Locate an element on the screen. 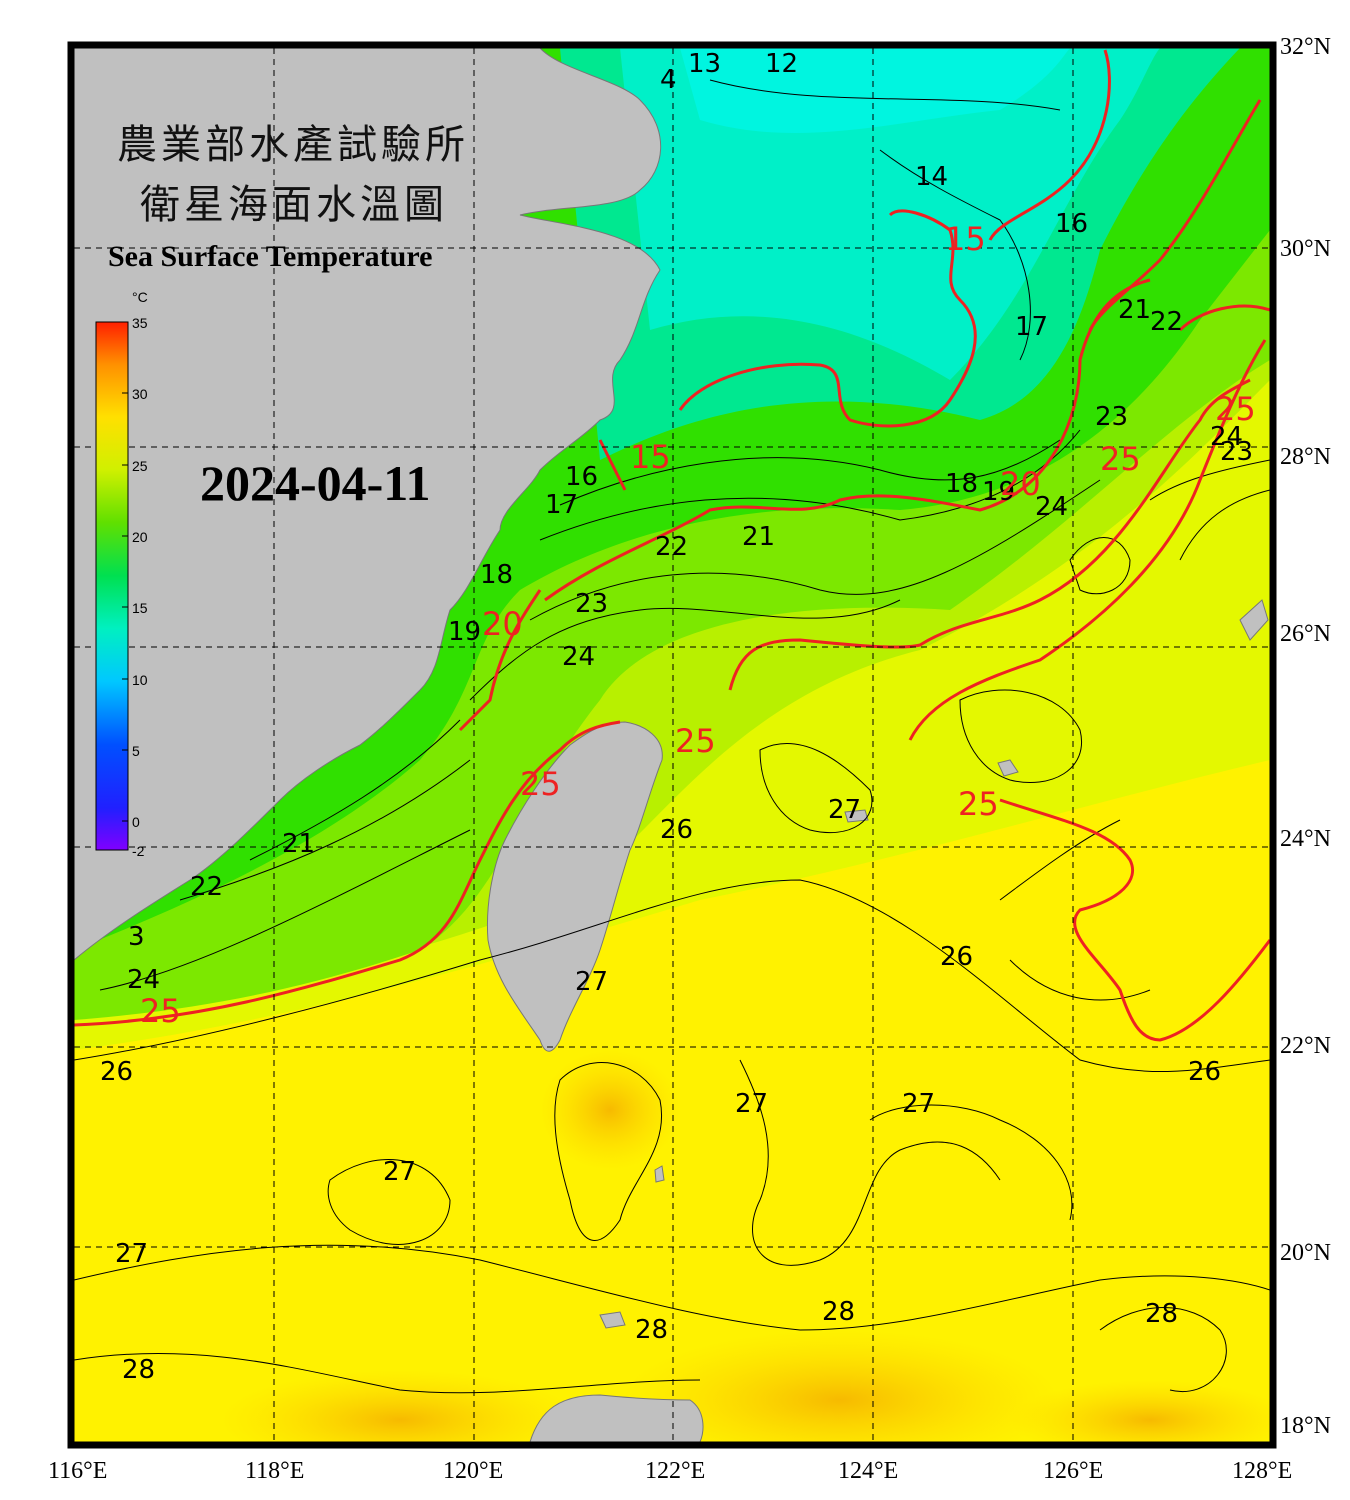  taiwan is located at coordinates (574, 886).